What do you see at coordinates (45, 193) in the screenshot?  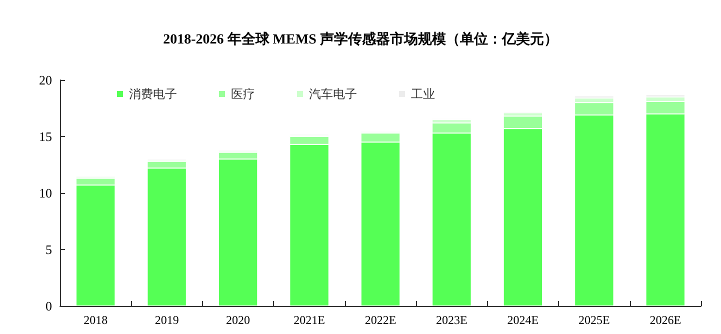 I see `y-tick-label: 10` at bounding box center [45, 193].